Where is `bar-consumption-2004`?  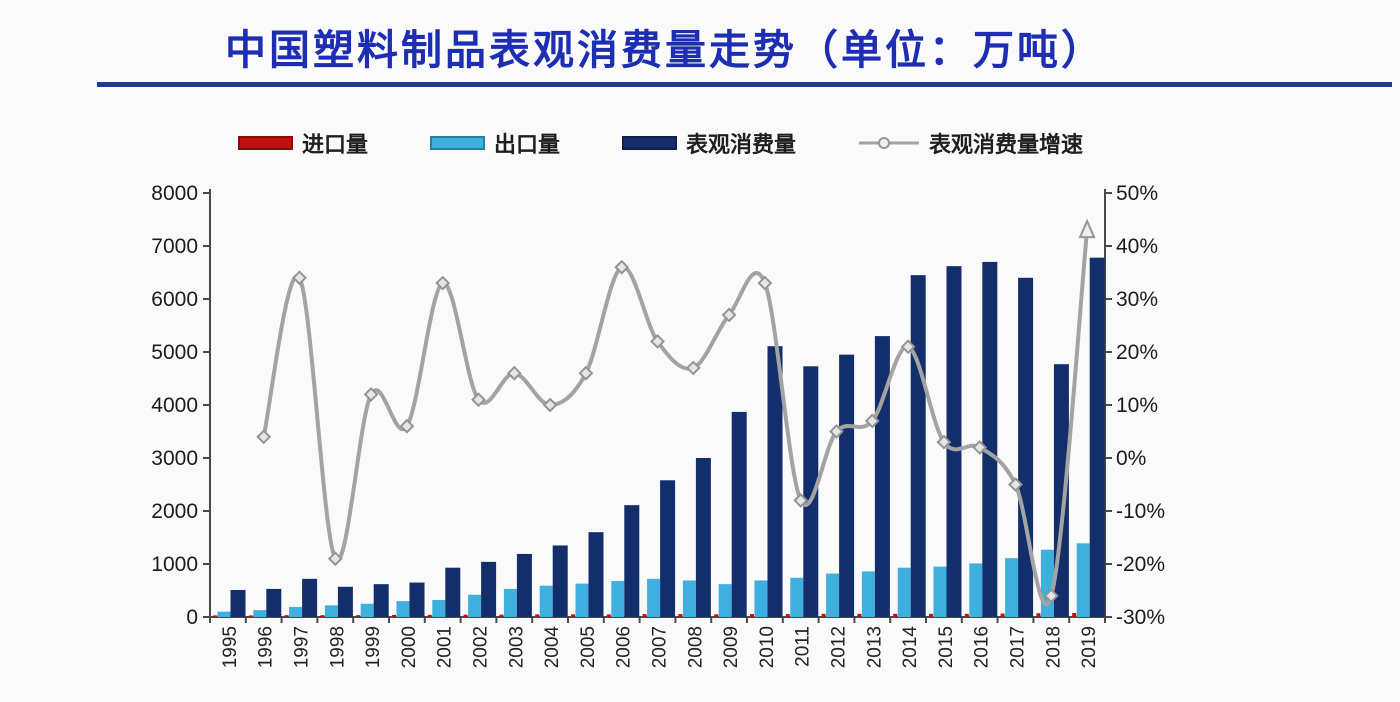
bar-consumption-2004 is located at coordinates (560, 581).